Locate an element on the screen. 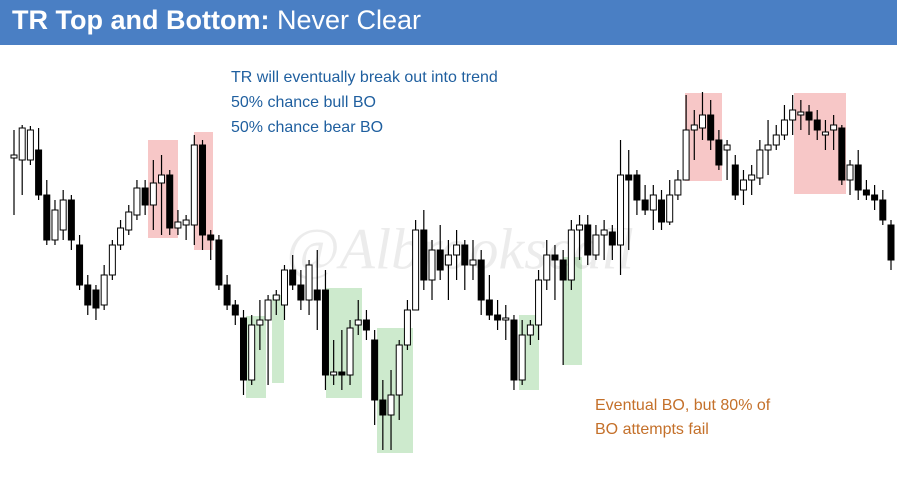 This screenshot has width=897, height=479. annotation: 50% chance bear BO is located at coordinates (307, 127).